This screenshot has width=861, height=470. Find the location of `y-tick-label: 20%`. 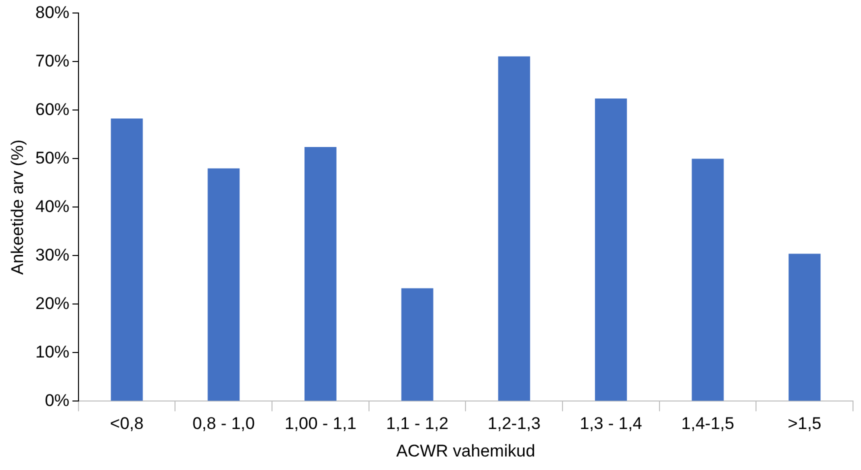

y-tick-label: 20% is located at coordinates (52, 303).